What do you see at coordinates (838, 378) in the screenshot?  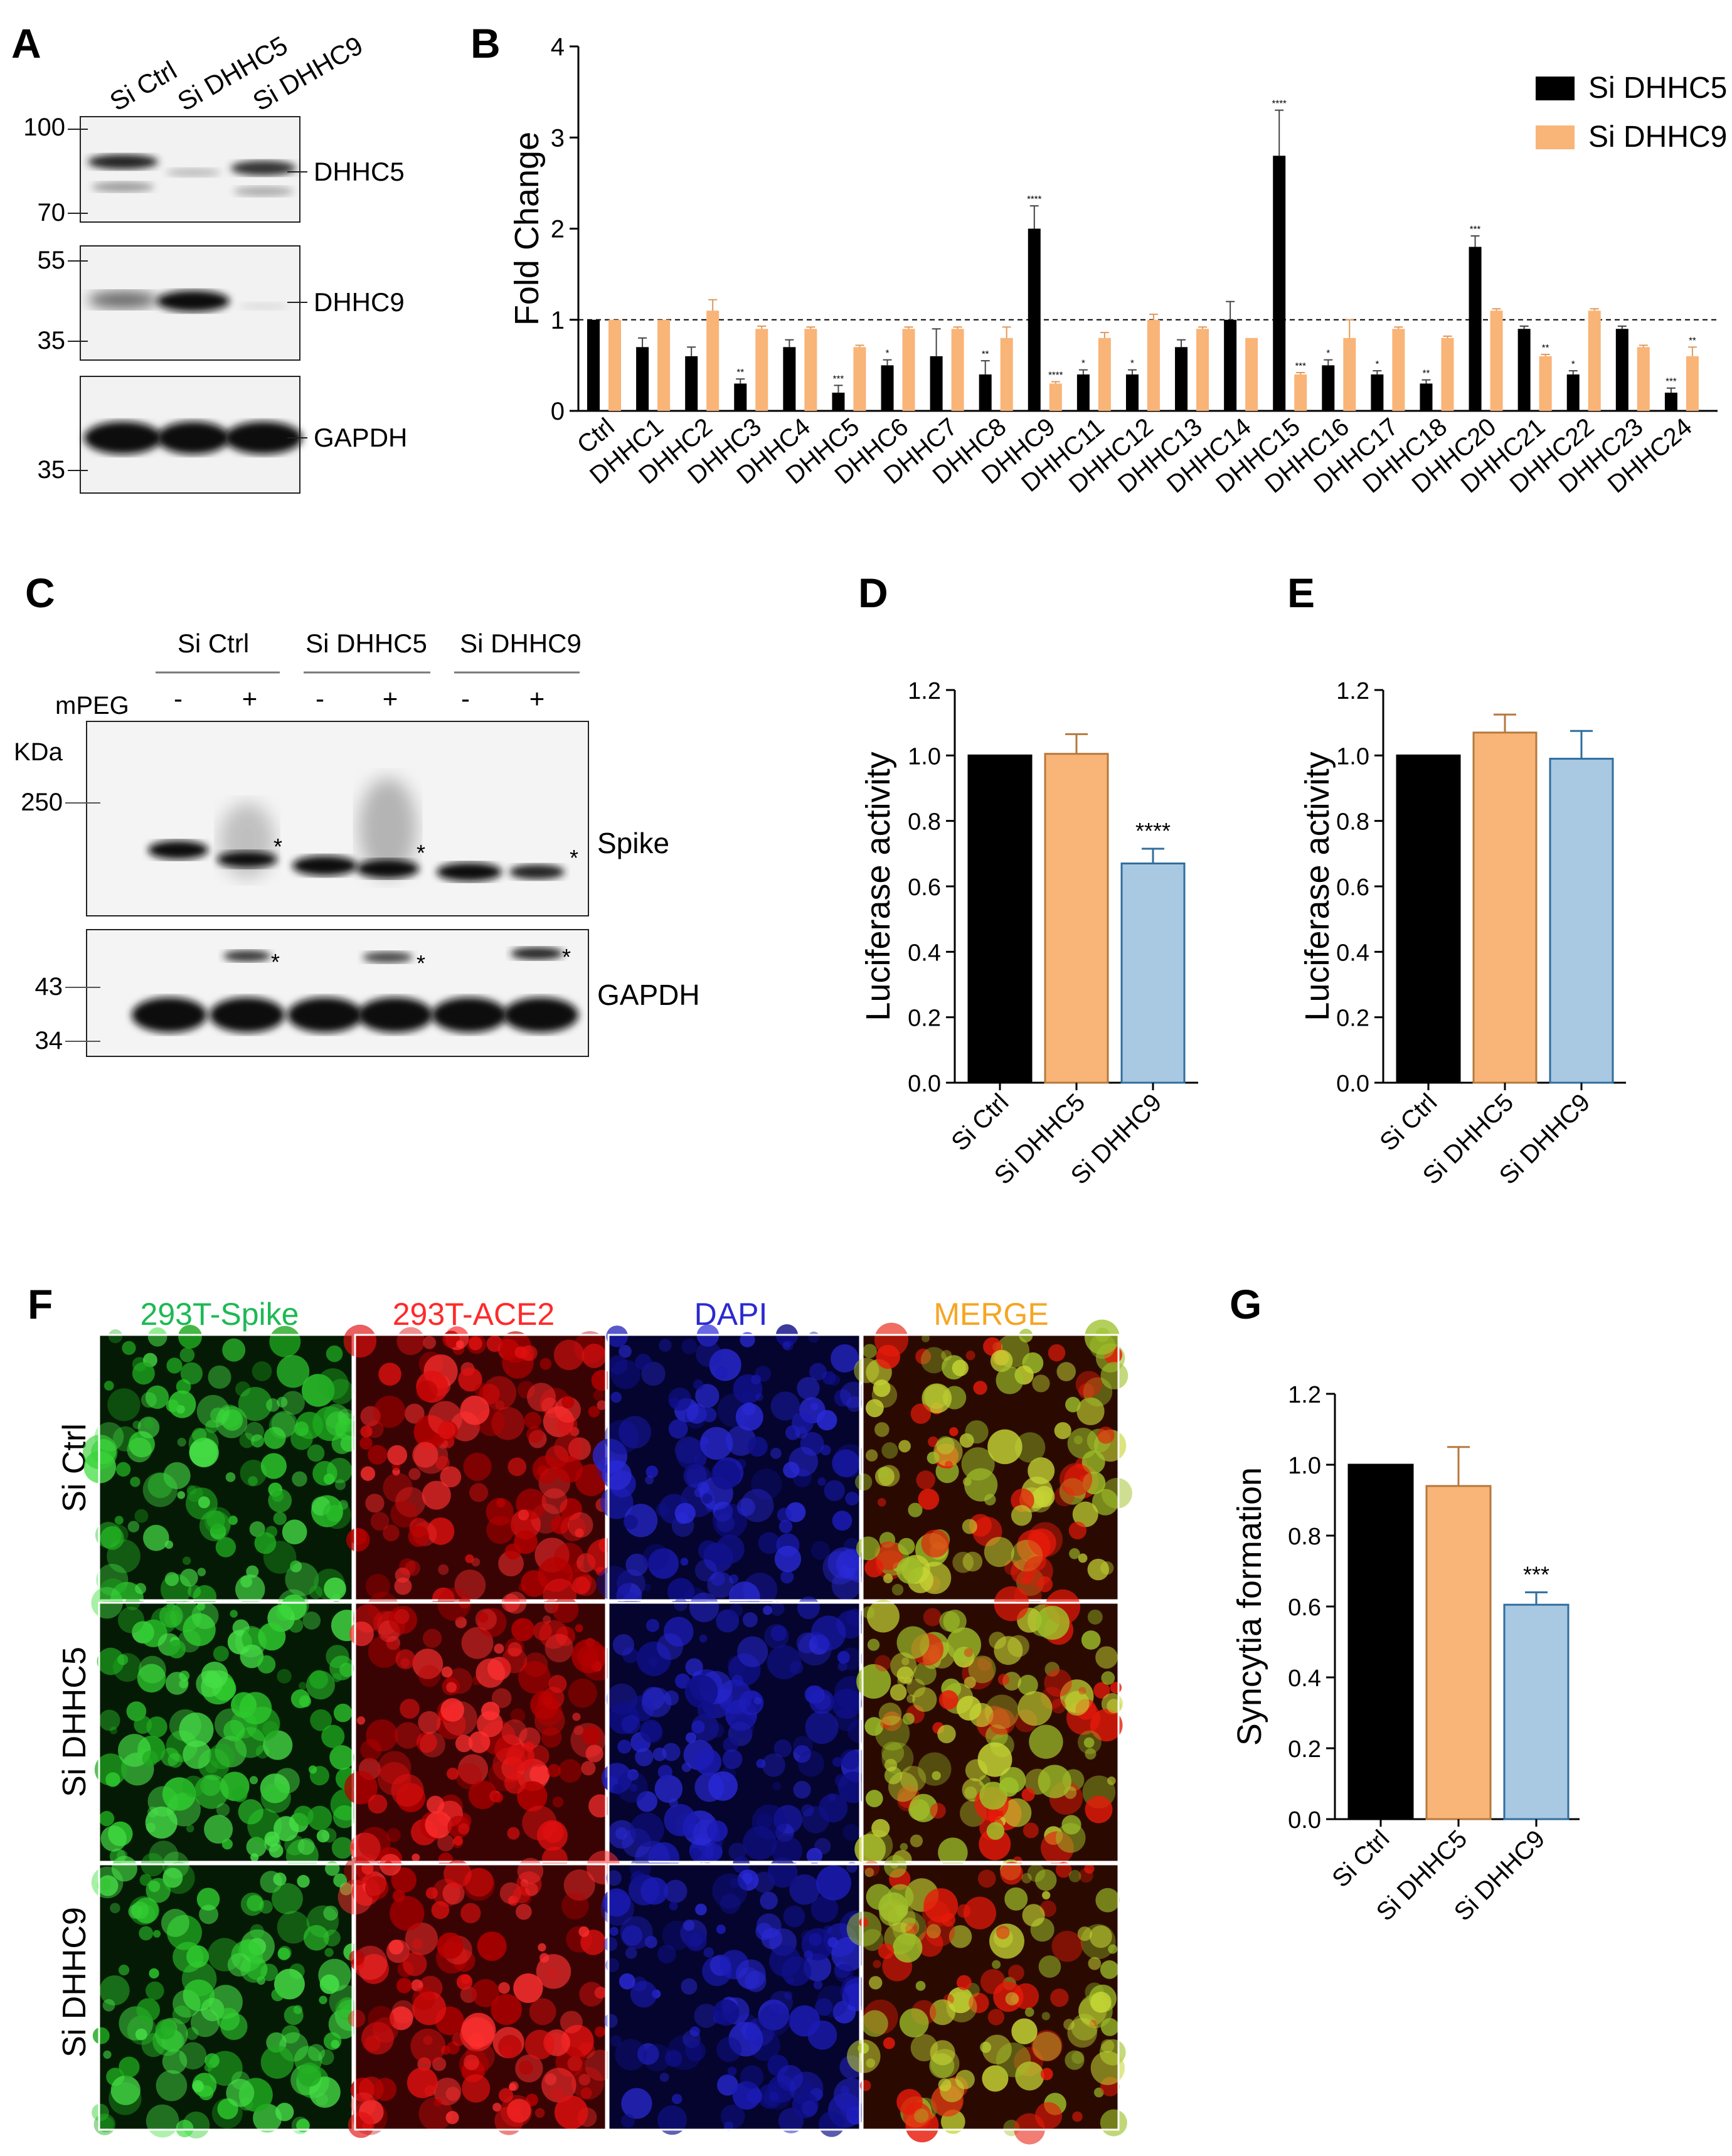 I see `significance-label: ***` at bounding box center [838, 378].